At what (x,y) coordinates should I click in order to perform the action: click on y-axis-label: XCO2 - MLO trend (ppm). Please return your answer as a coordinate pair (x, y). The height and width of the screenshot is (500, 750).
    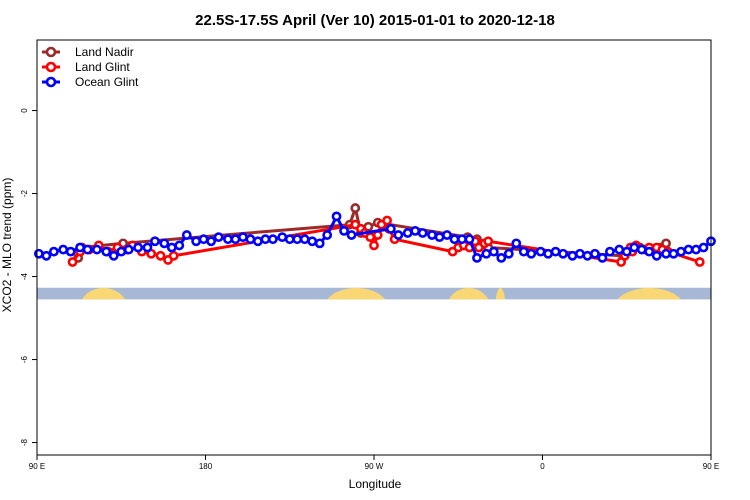
    Looking at the image, I should click on (7, 245).